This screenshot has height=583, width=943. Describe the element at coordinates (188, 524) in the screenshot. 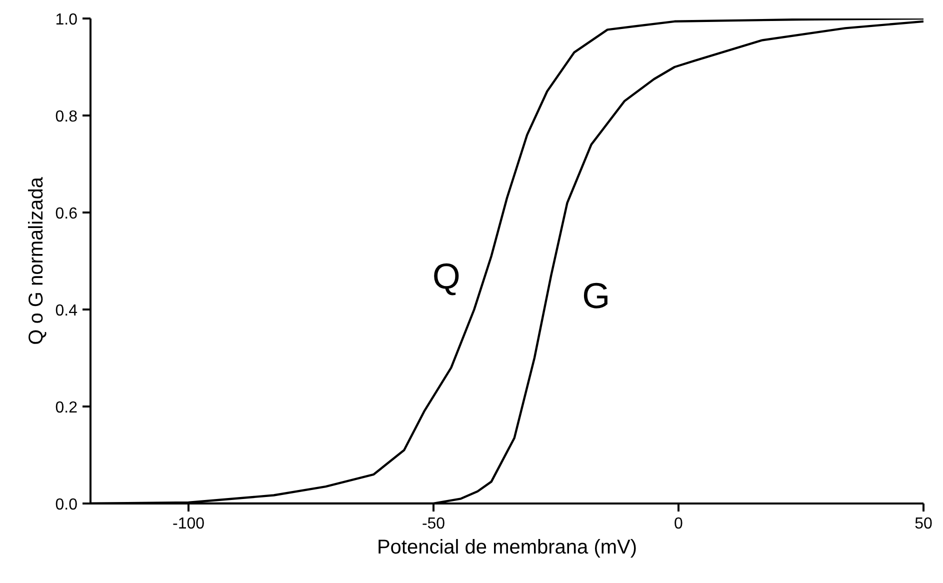

I see `x-tick-label: -100` at that location.